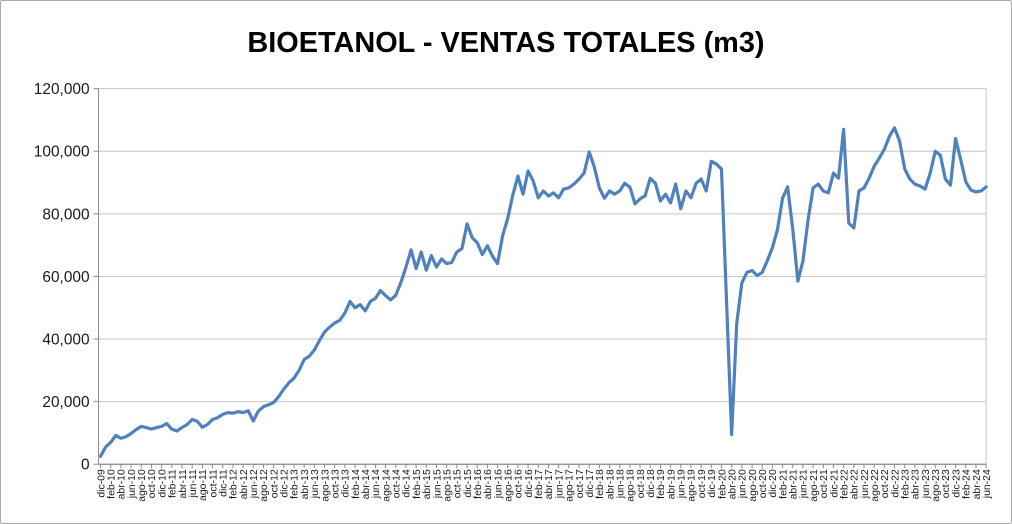 The image size is (1012, 524). Describe the element at coordinates (183, 484) in the screenshot. I see `x-tick-label: abr-11` at that location.